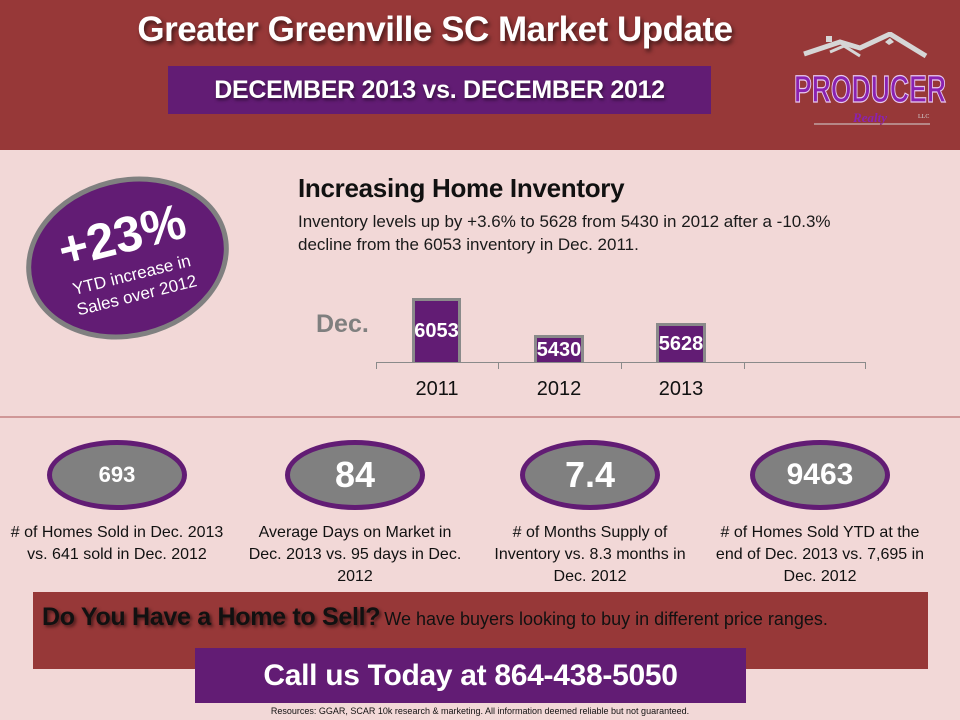 Image resolution: width=960 pixels, height=720 pixels. Describe the element at coordinates (869, 117) in the screenshot. I see `svg-text: Realty` at that location.